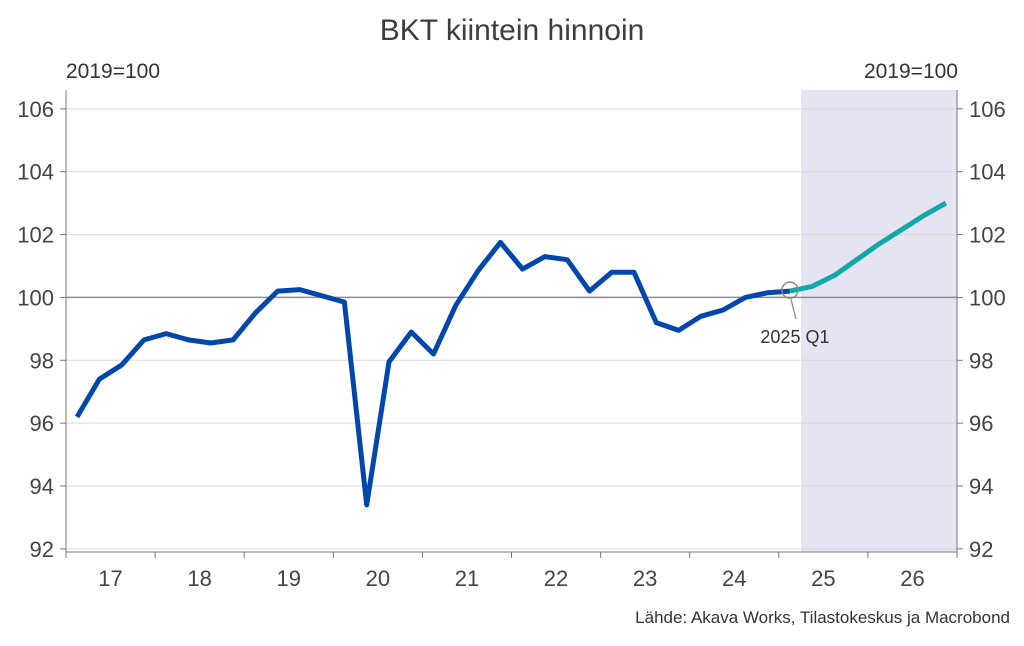  Describe the element at coordinates (289, 578) in the screenshot. I see `x-tick-label: 19` at that location.